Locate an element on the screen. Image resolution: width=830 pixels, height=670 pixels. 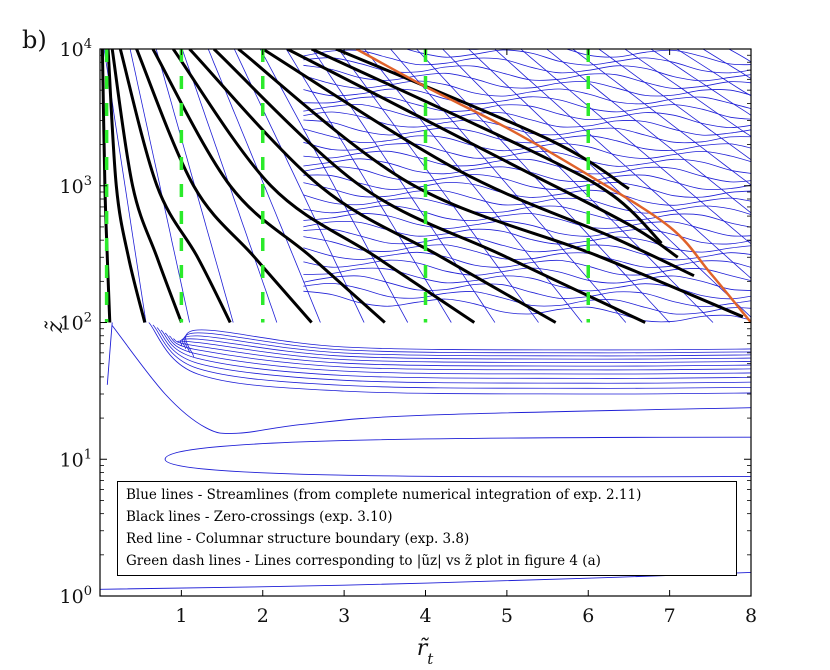
x-tick-label: 6 is located at coordinates (588, 616).